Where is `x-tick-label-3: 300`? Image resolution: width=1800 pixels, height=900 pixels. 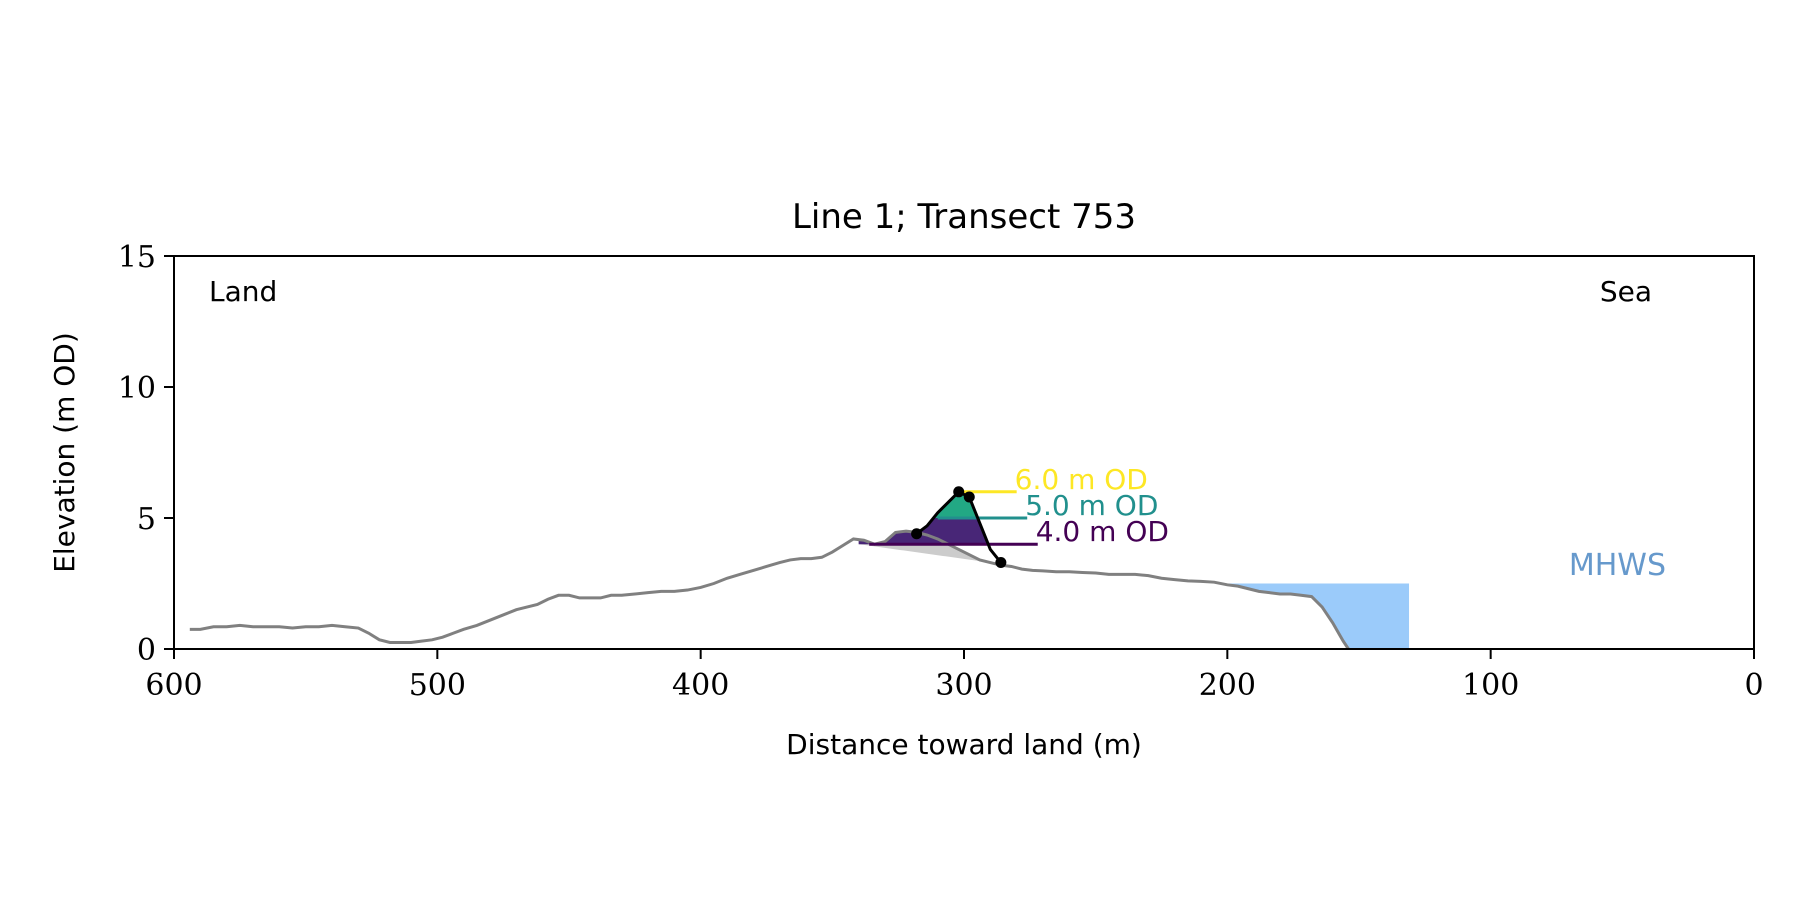
x-tick-label-3: 300 is located at coordinates (963, 685).